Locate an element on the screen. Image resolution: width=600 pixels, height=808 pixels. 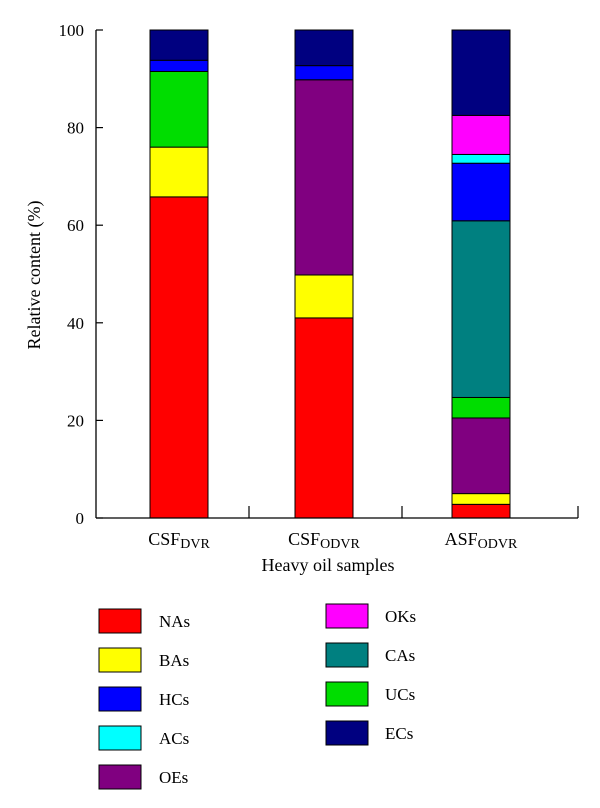
y-axis: 0 20 40 60 80 100 is located at coordinates (81, 274).